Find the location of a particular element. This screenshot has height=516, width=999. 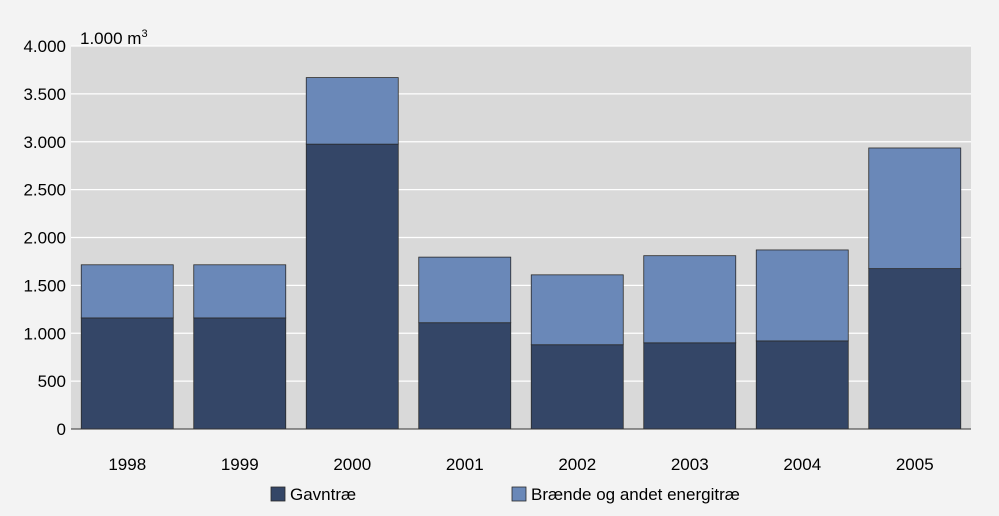

bar-gavntrae-2000 is located at coordinates (352, 286).